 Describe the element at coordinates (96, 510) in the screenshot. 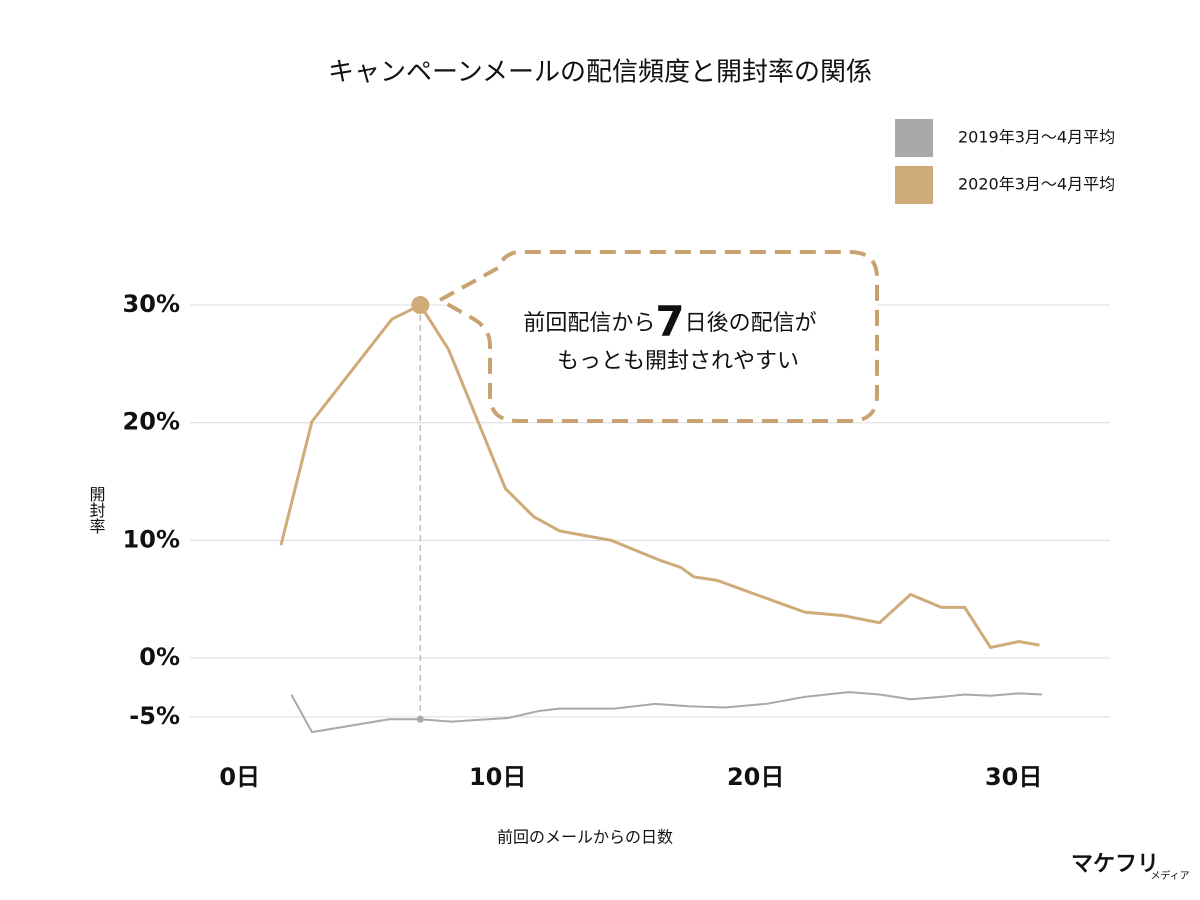

I see `y-axis-label: 開封率` at that location.